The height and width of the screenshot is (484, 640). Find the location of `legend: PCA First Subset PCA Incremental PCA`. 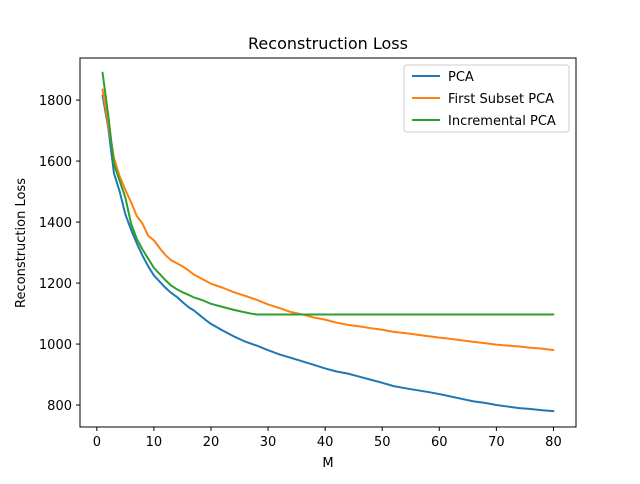

legend: PCA First Subset PCA Incremental PCA is located at coordinates (486, 98).